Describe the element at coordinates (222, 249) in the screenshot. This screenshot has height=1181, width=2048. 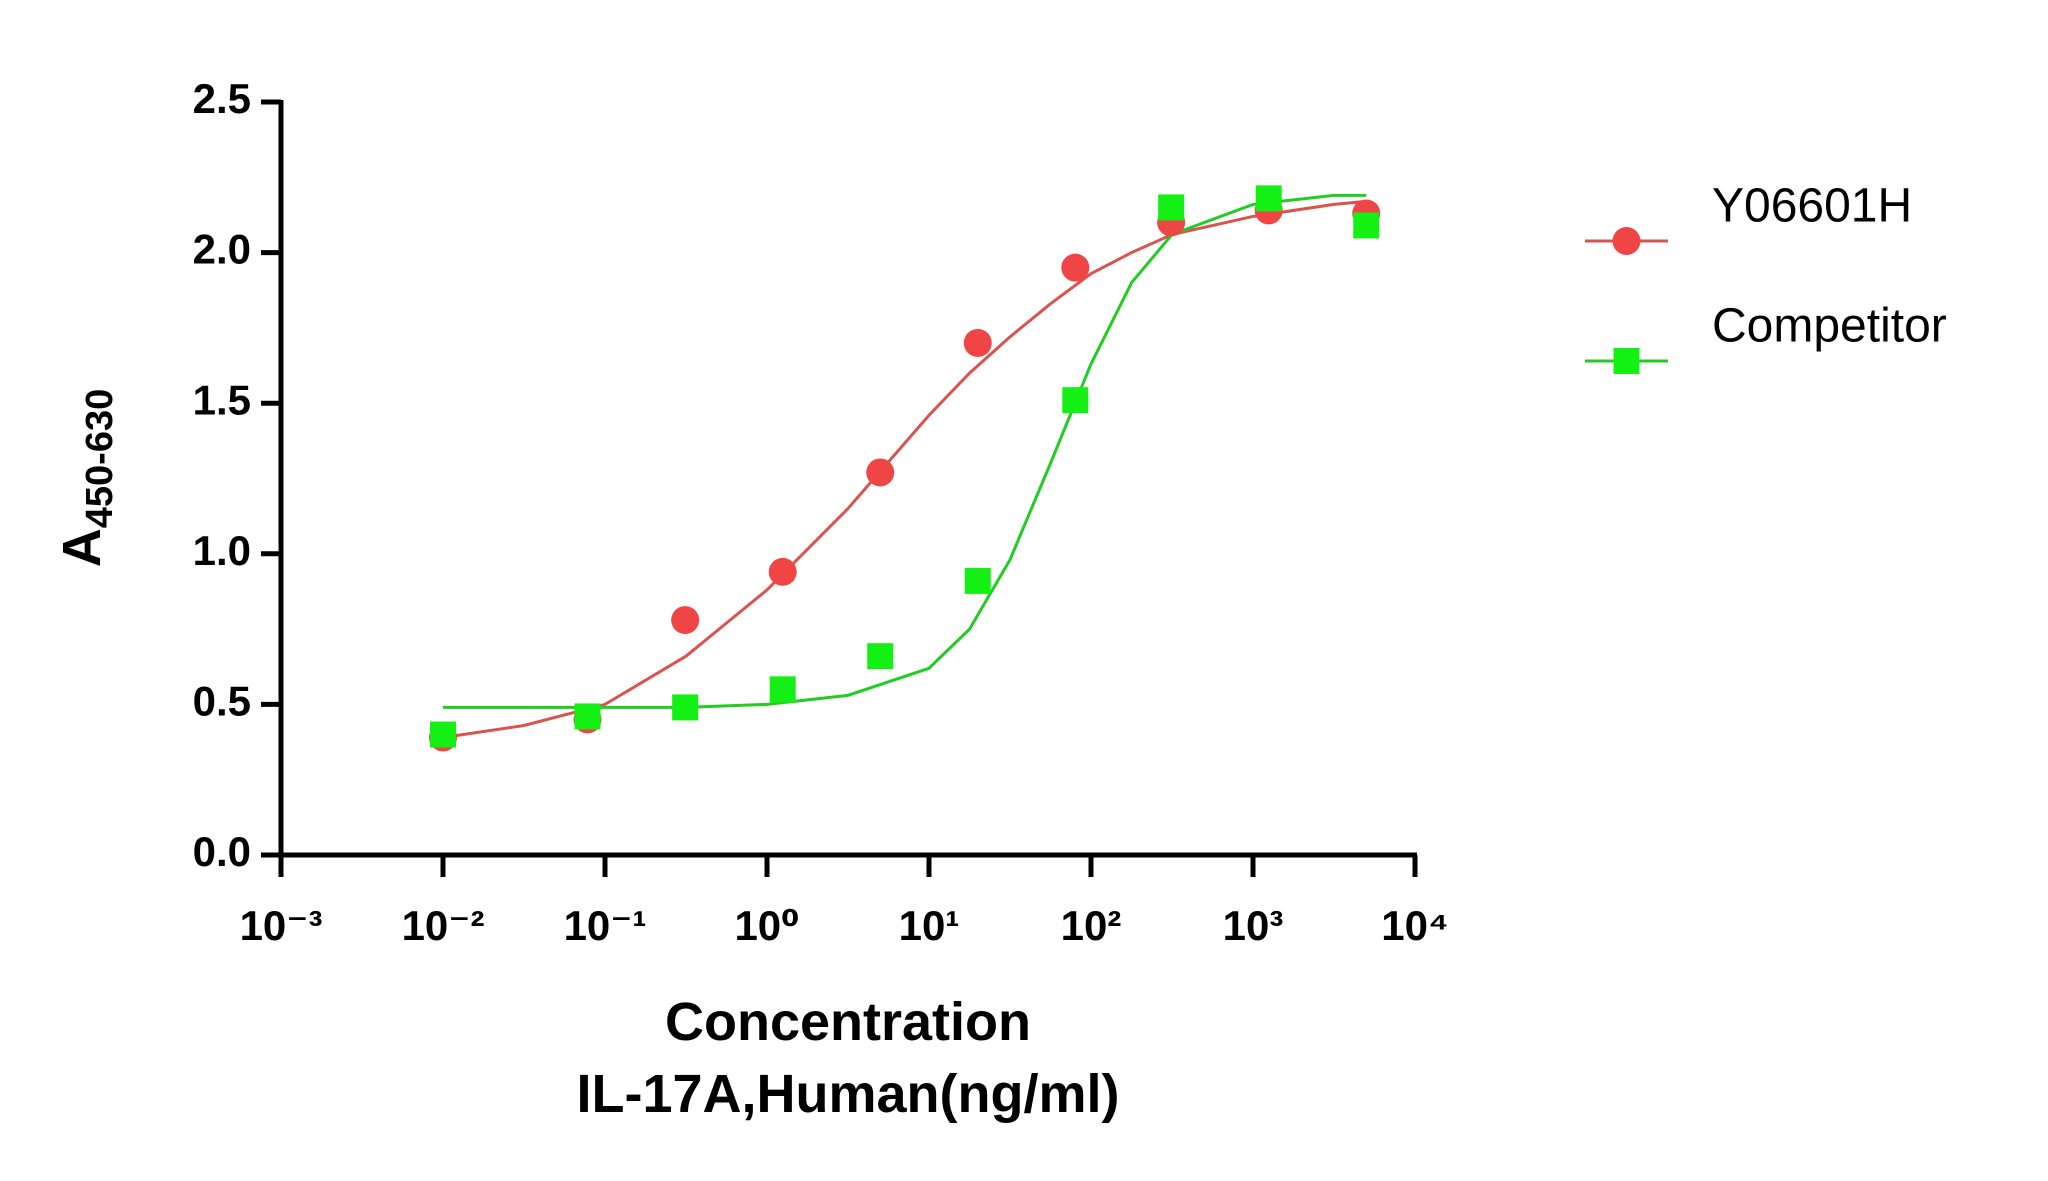
I see `y-tick-label: 2.0` at that location.